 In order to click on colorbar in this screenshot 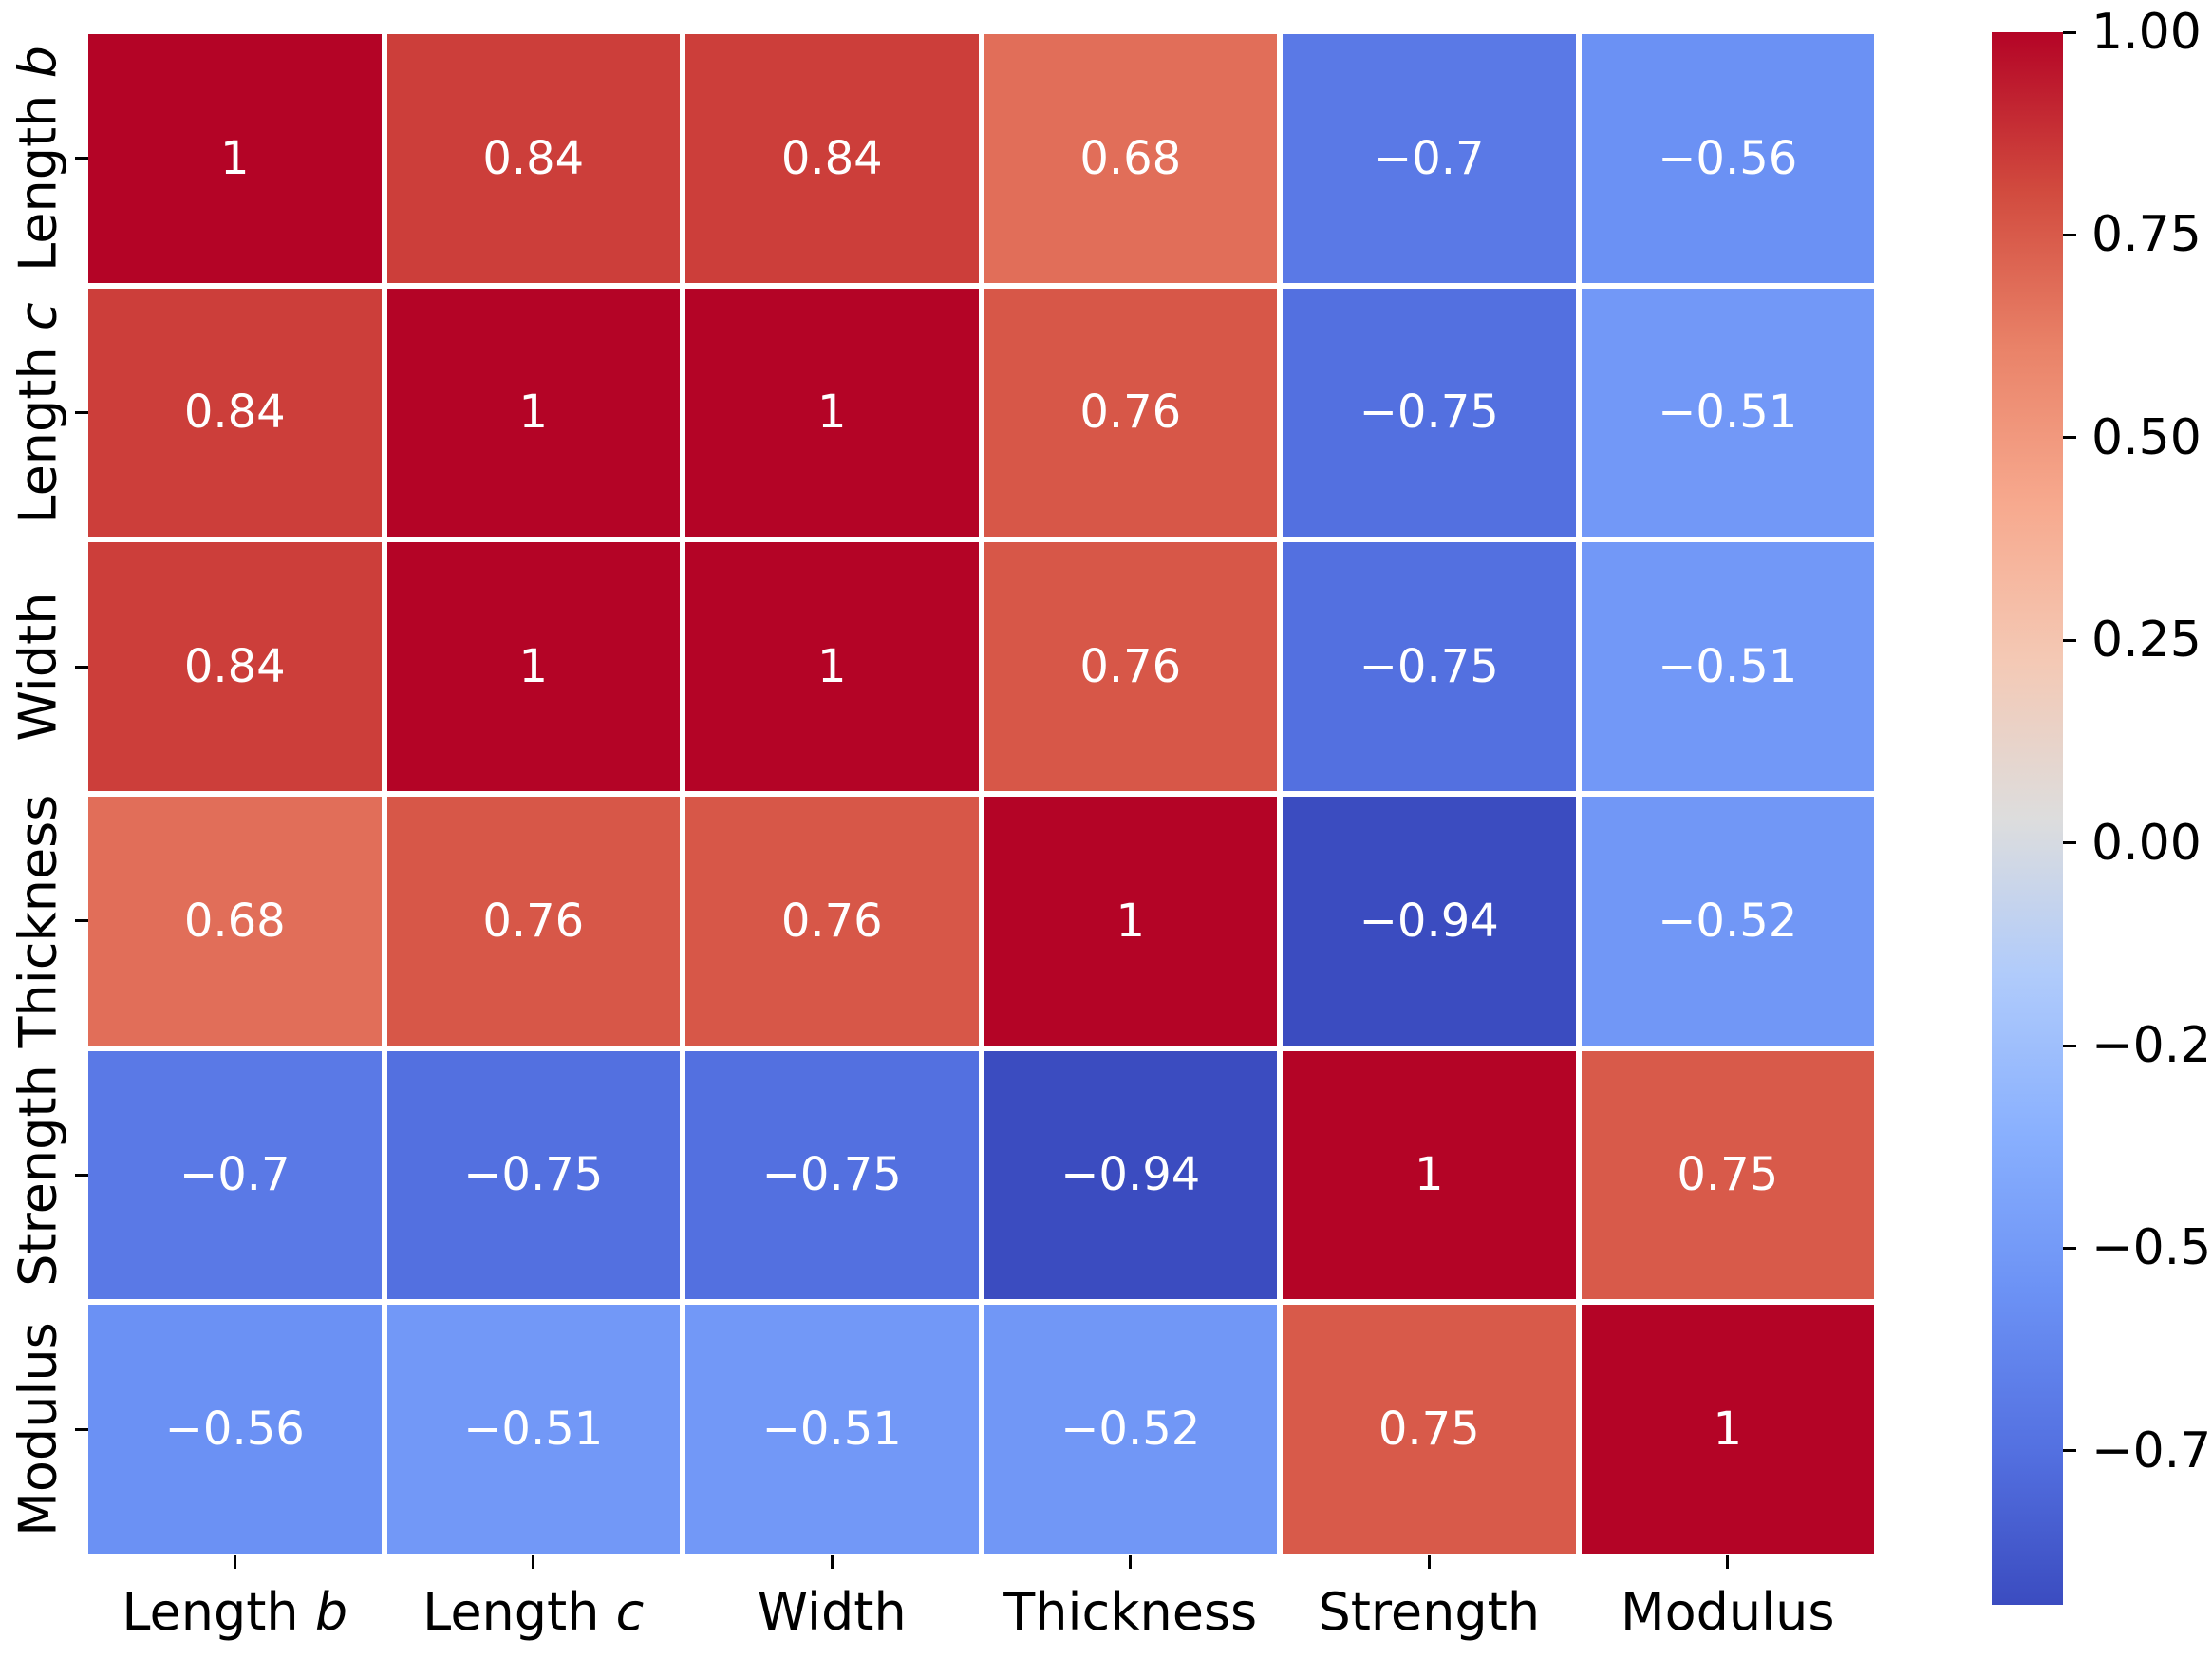, I will do `click(2028, 818)`.